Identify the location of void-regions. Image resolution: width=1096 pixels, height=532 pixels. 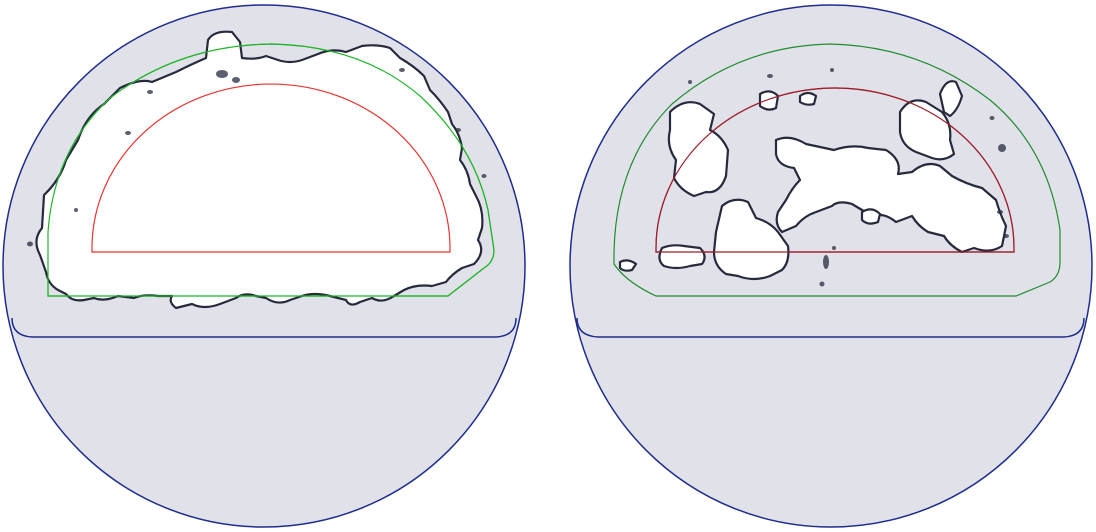
(813, 180).